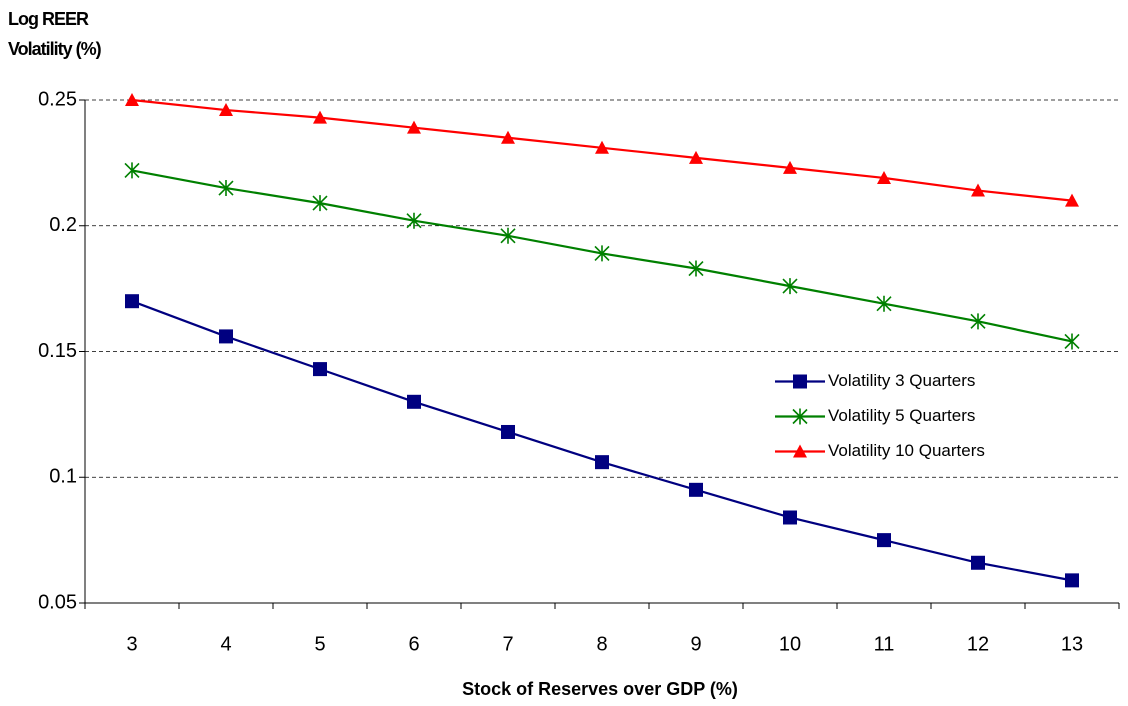 The height and width of the screenshot is (706, 1128). Describe the element at coordinates (55, 34) in the screenshot. I see `y-axis-label: Log REER Volatility (%)` at that location.